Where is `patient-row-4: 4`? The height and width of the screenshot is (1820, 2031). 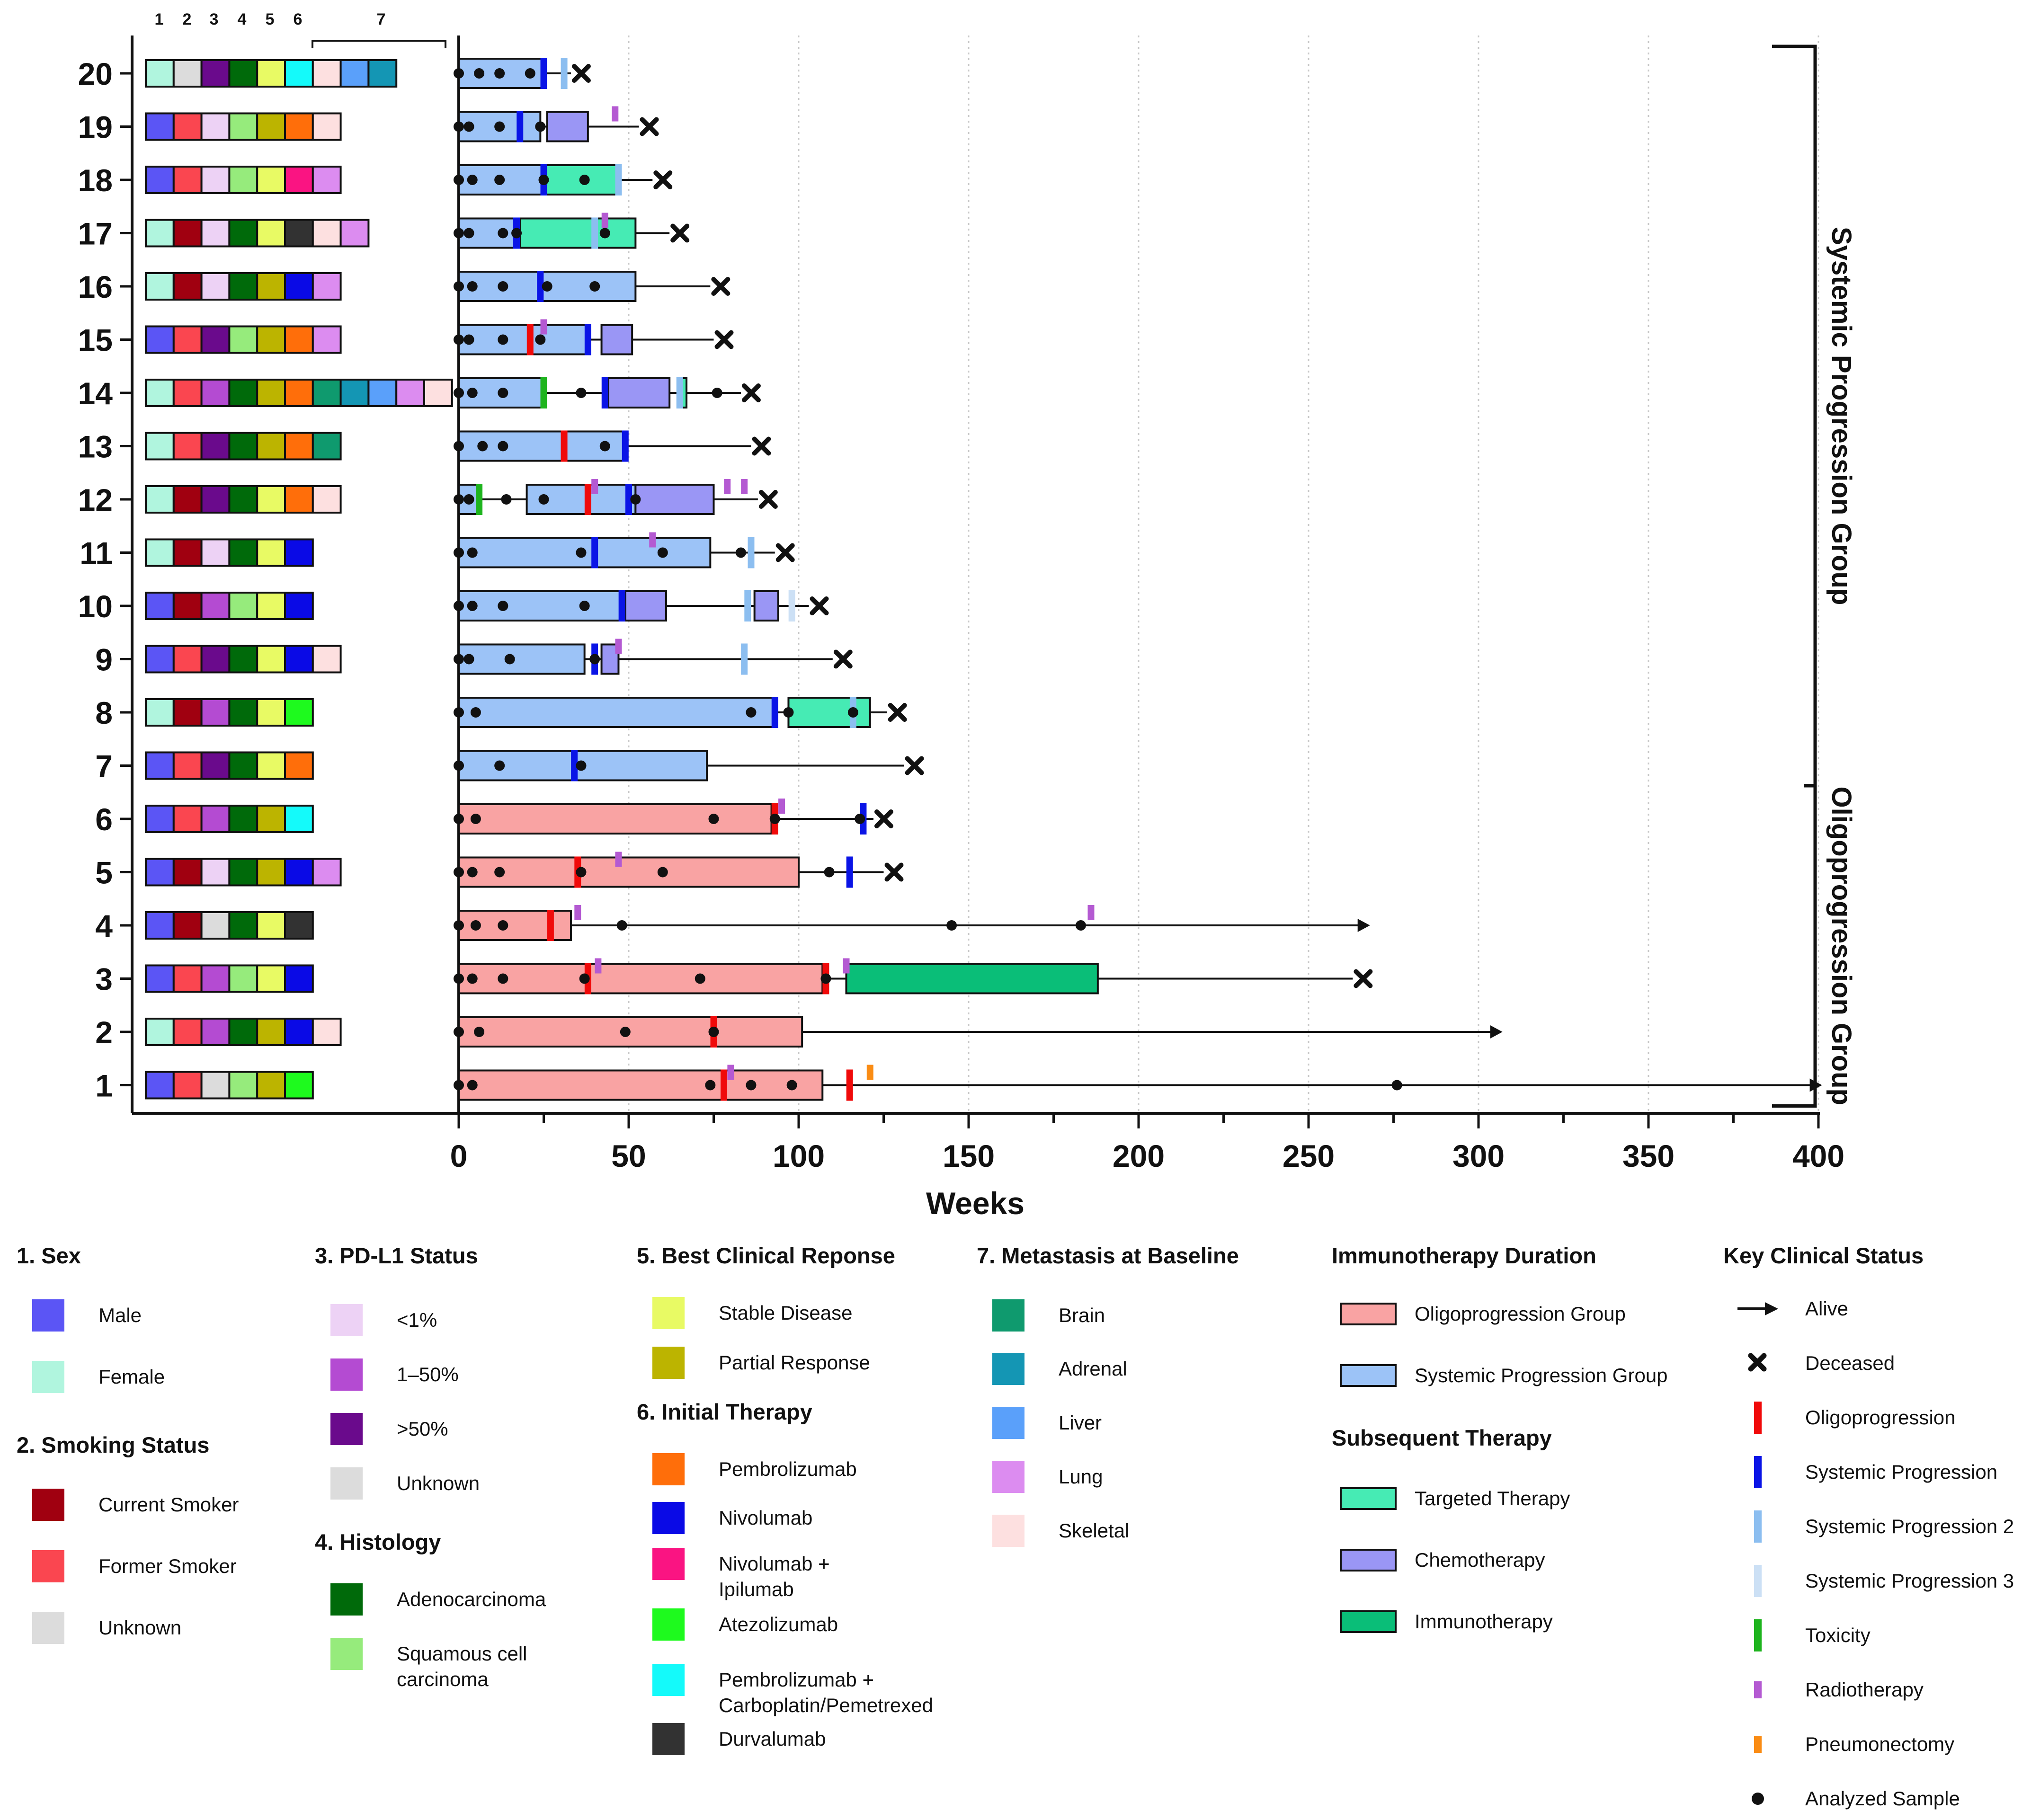 patient-row-4: 4 is located at coordinates (732, 924).